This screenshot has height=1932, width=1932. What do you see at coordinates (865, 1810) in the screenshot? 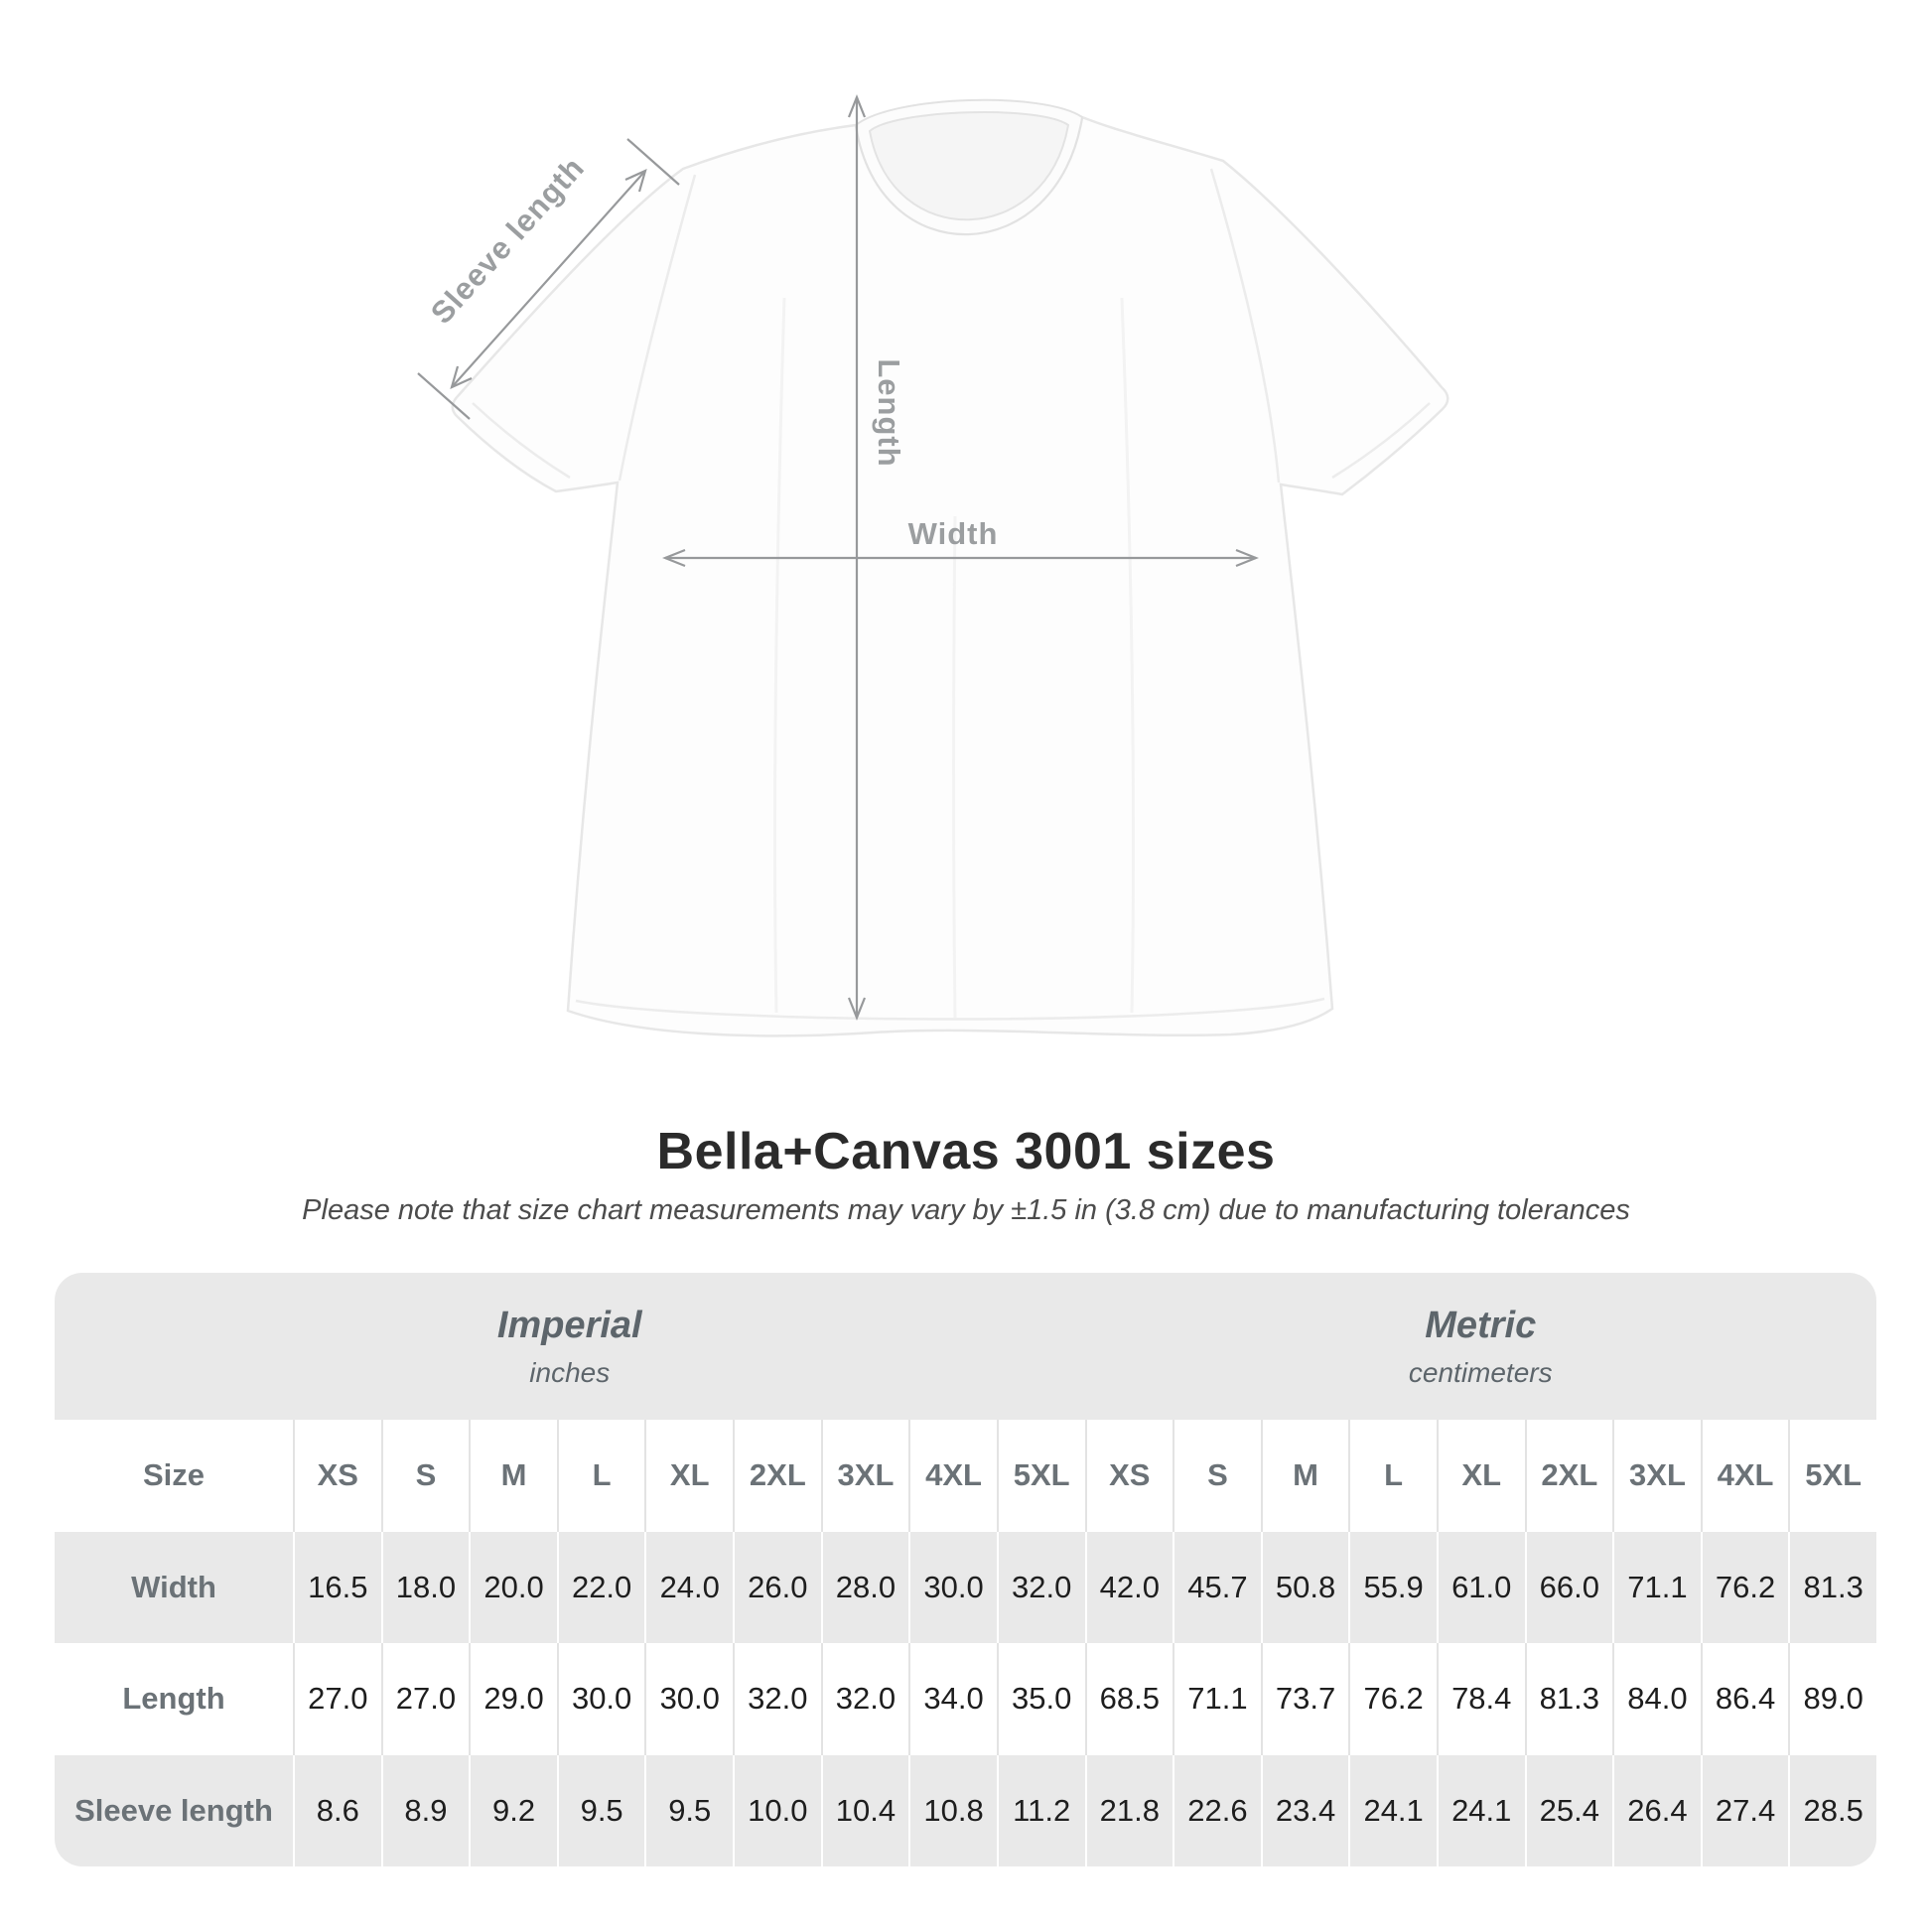
I see `value-cell: 10.4` at bounding box center [865, 1810].